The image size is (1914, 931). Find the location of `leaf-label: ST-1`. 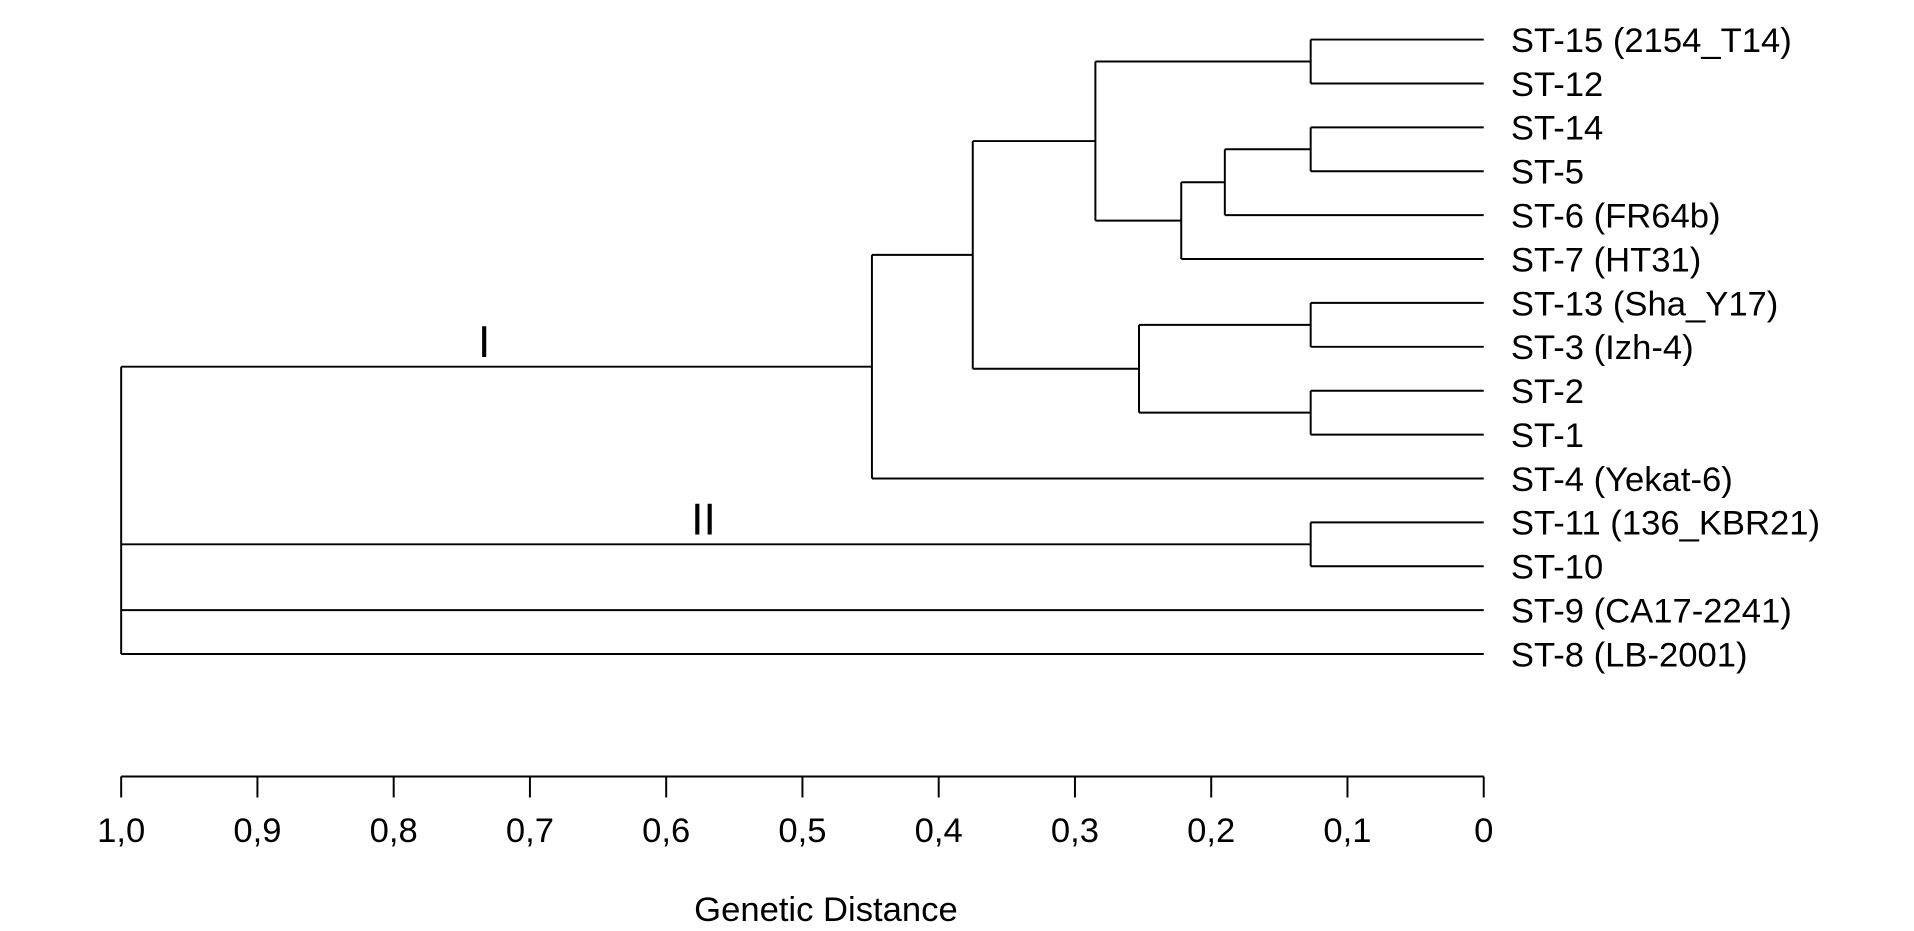

leaf-label: ST-1 is located at coordinates (1547, 436).